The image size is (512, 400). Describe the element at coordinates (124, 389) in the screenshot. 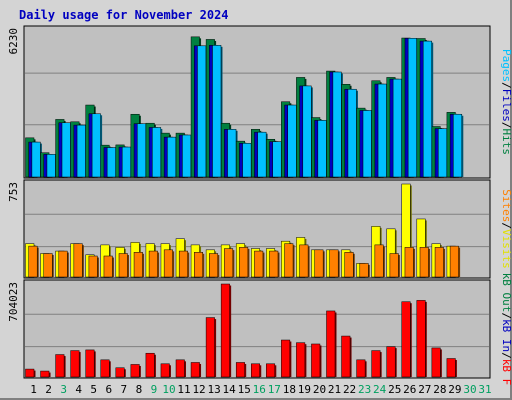

I see `x-tick-label: 7` at that location.